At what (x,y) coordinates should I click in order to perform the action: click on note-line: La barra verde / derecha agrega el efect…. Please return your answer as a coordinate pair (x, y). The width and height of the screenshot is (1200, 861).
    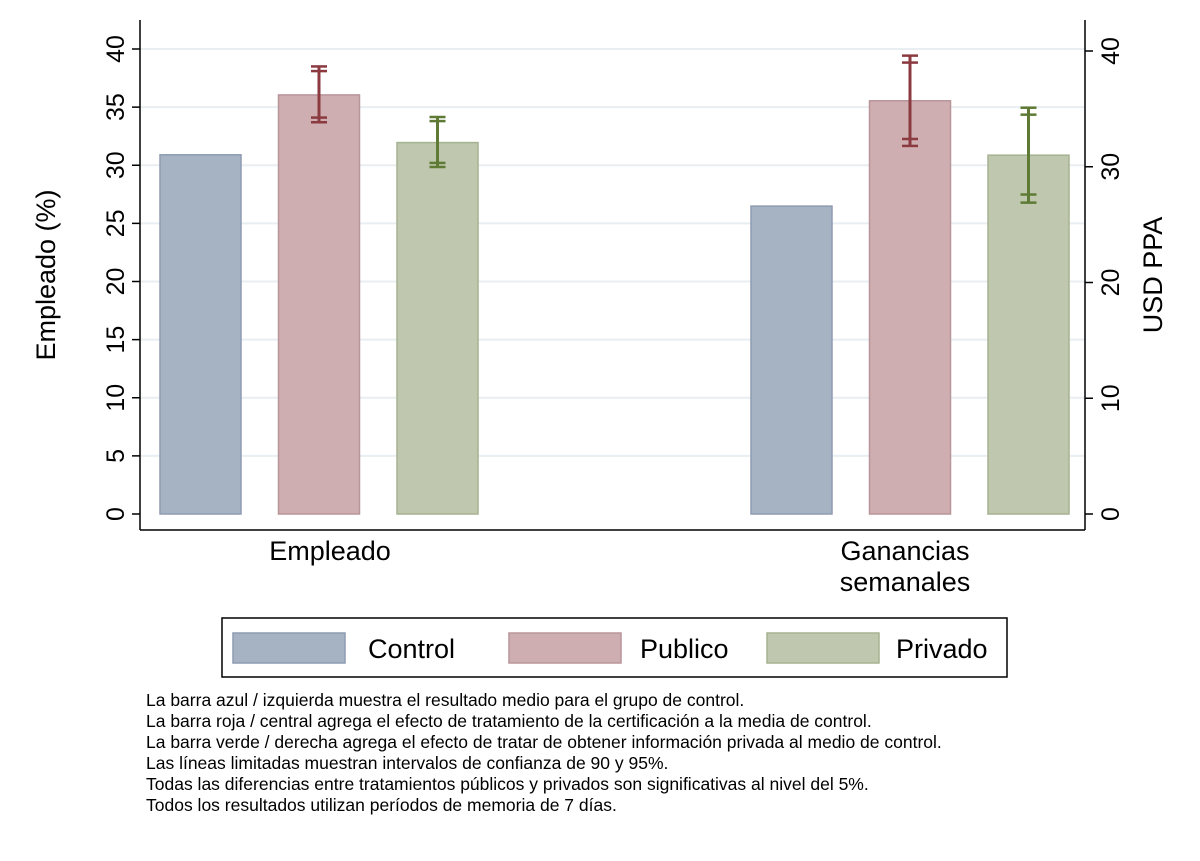
    Looking at the image, I should click on (544, 742).